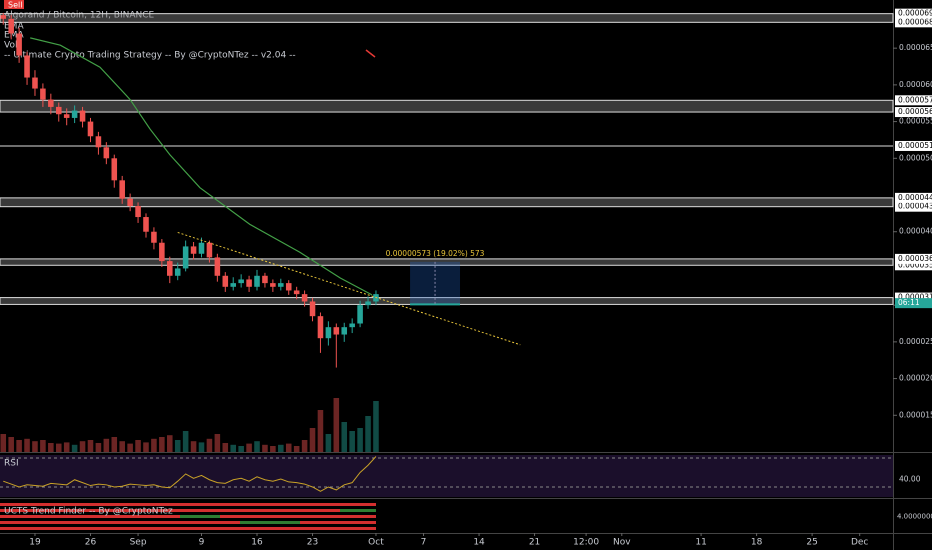 The height and width of the screenshot is (550, 932). I want to click on y-tick-label: 0.00002500, so click(915, 341).